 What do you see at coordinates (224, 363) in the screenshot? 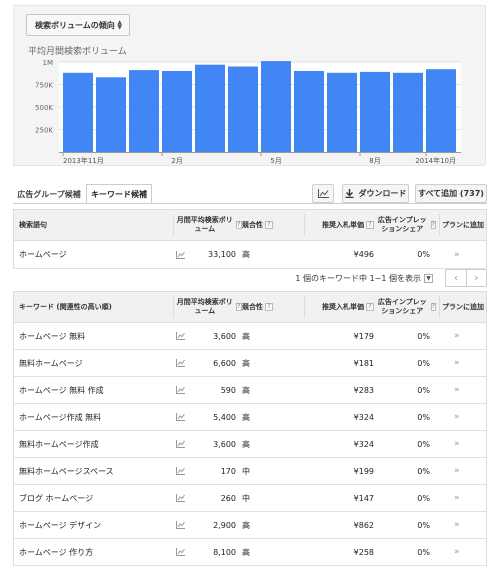
I see `volume-cell: 6,600` at bounding box center [224, 363].